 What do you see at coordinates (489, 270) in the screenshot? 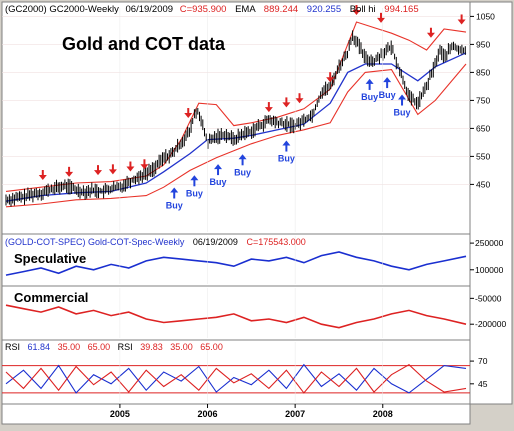
I see `spec-y-tick-label: 100000` at bounding box center [489, 270].